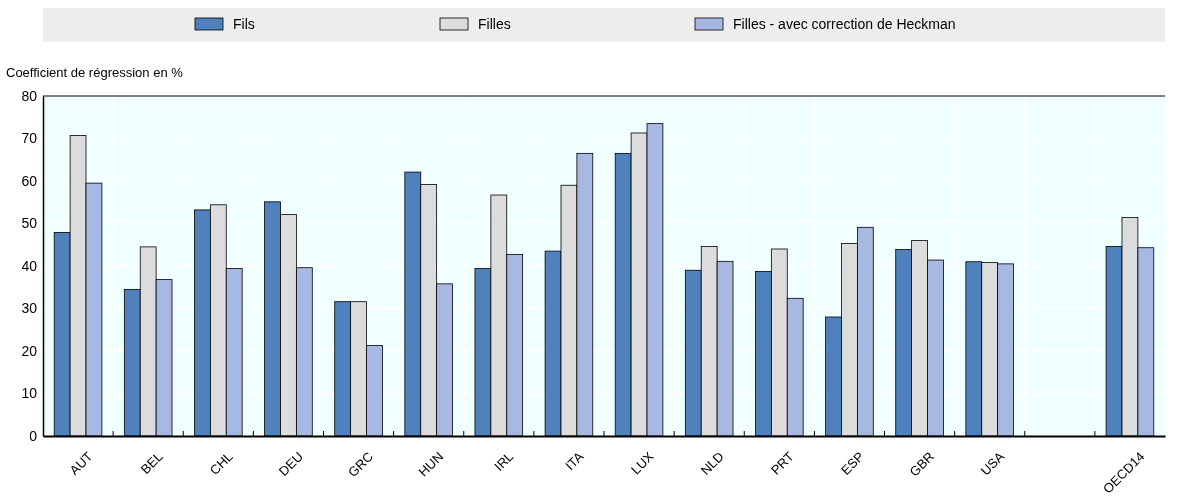 The width and height of the screenshot is (1180, 496). Describe the element at coordinates (151, 462) in the screenshot. I see `x-tick-label: BEL` at that location.